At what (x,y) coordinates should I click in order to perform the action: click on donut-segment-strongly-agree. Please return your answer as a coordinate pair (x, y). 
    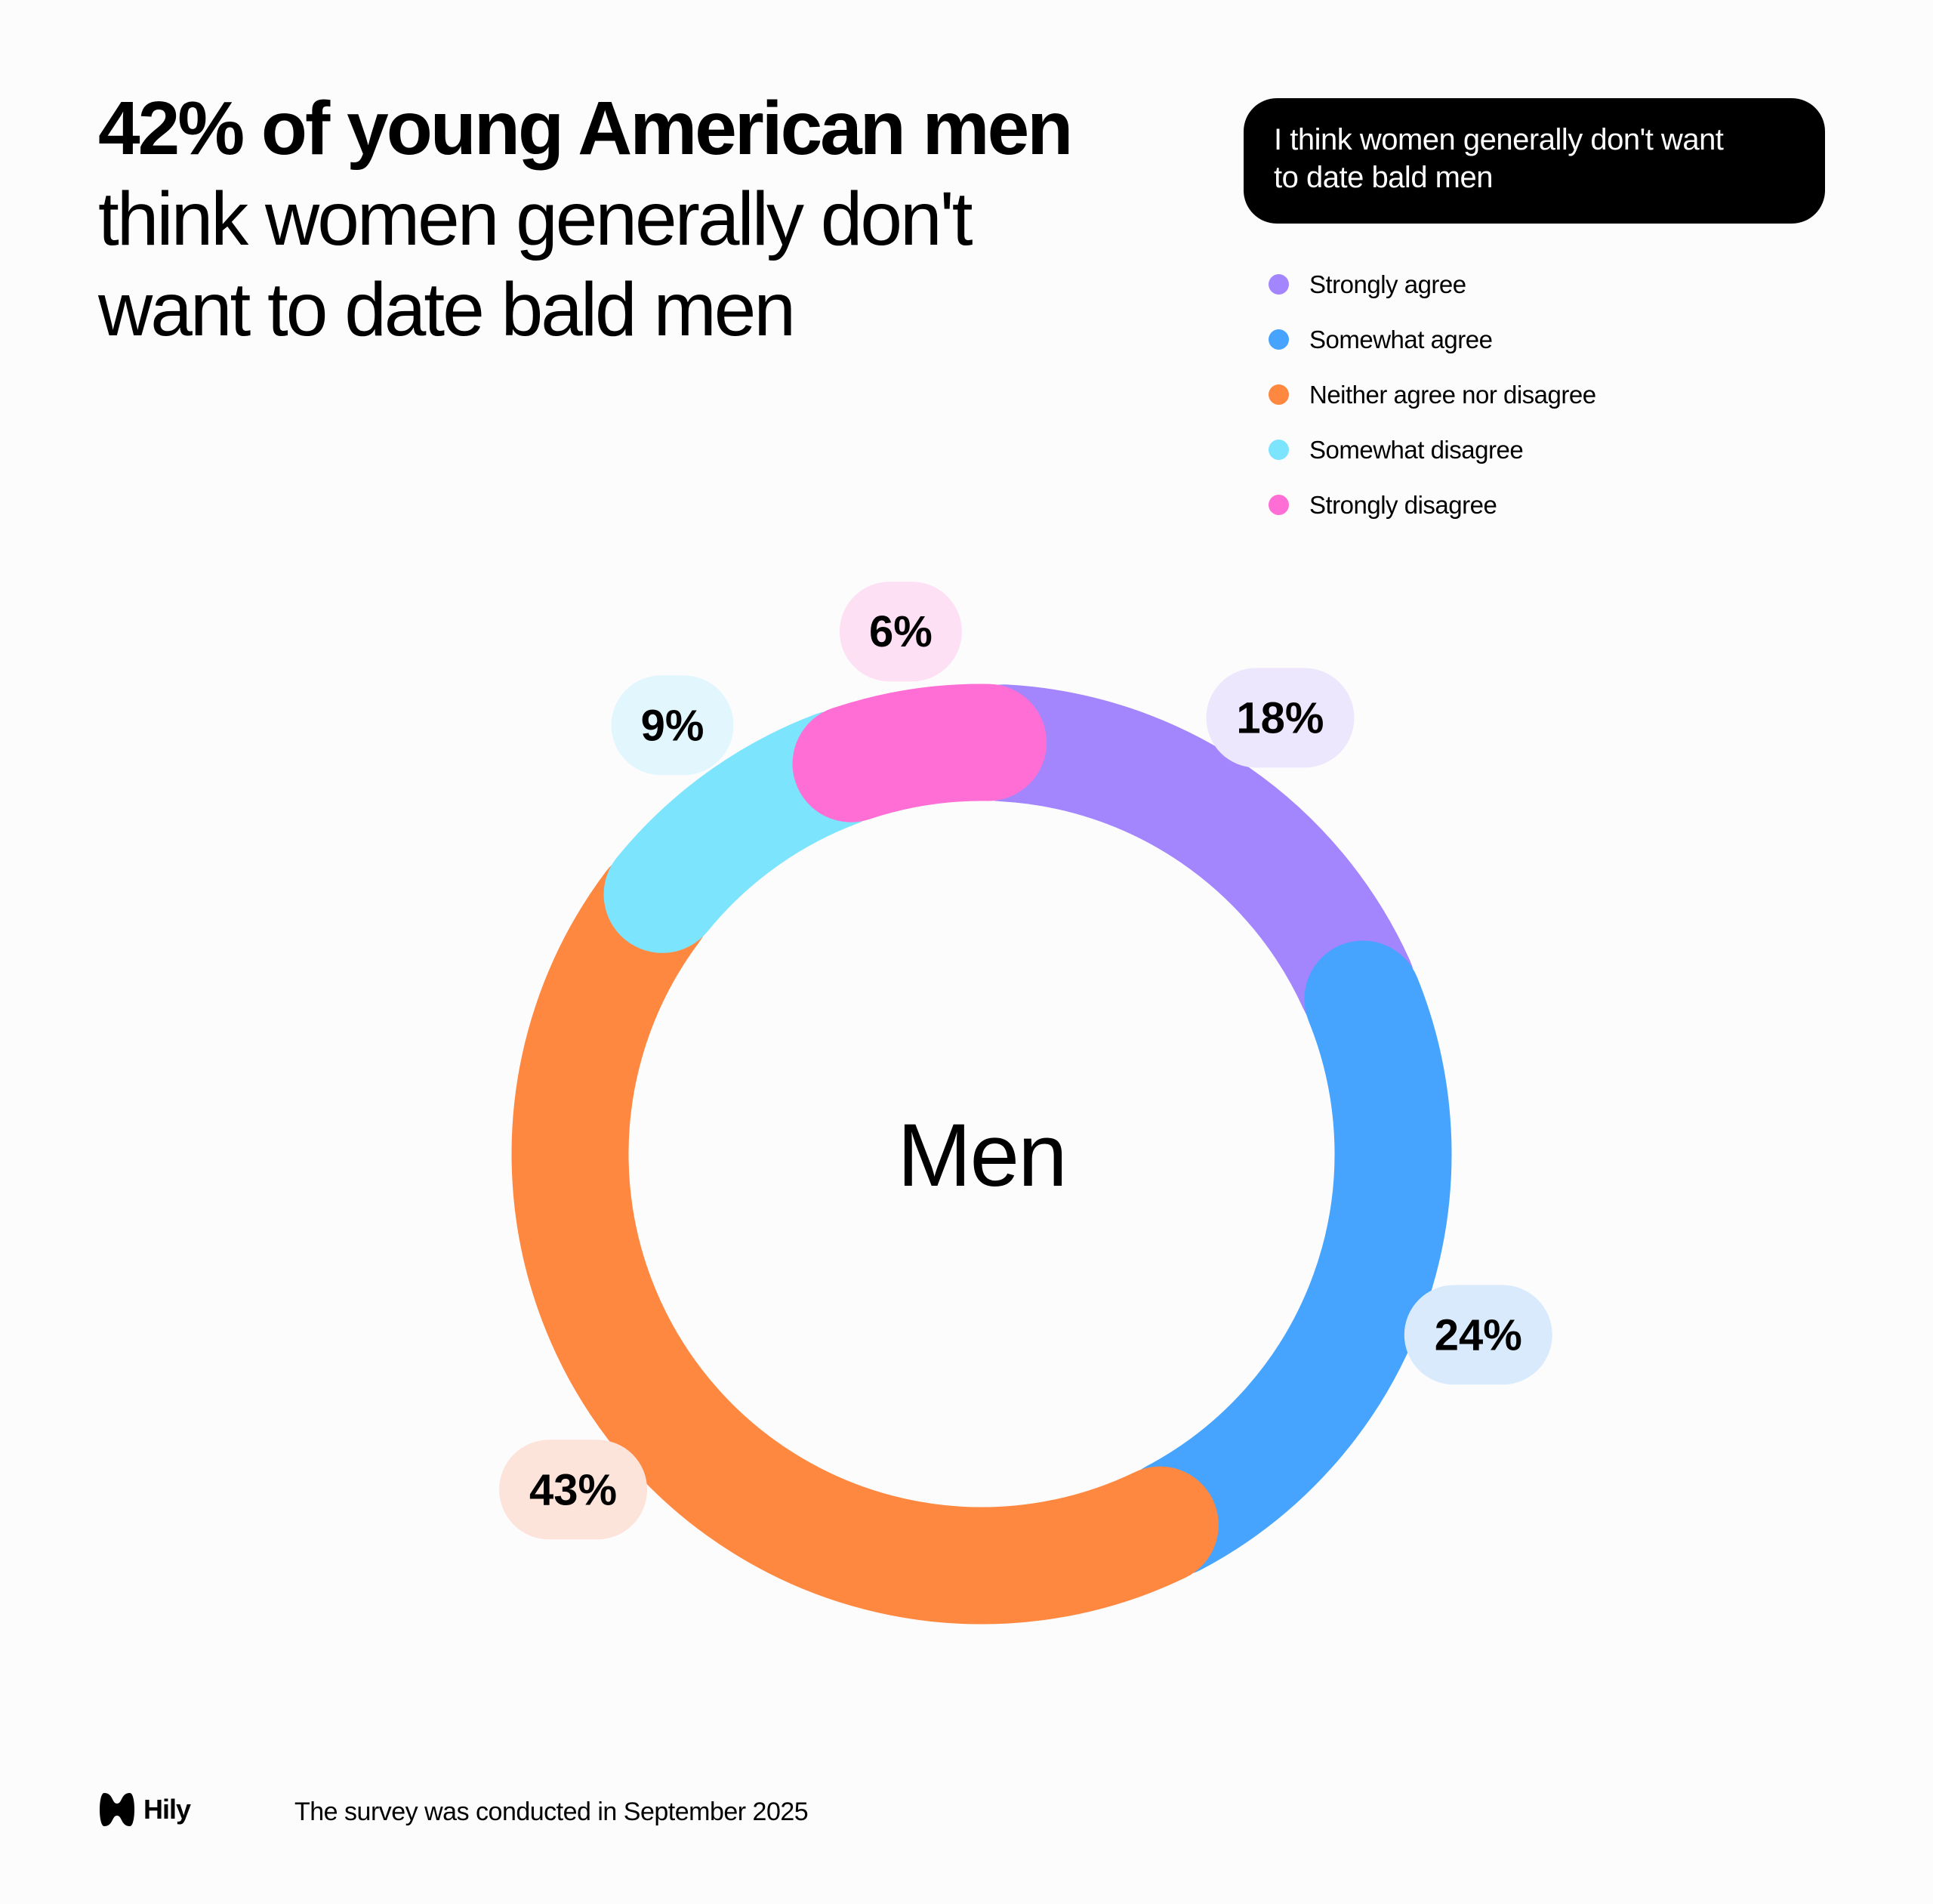
    Looking at the image, I should click on (1180, 864).